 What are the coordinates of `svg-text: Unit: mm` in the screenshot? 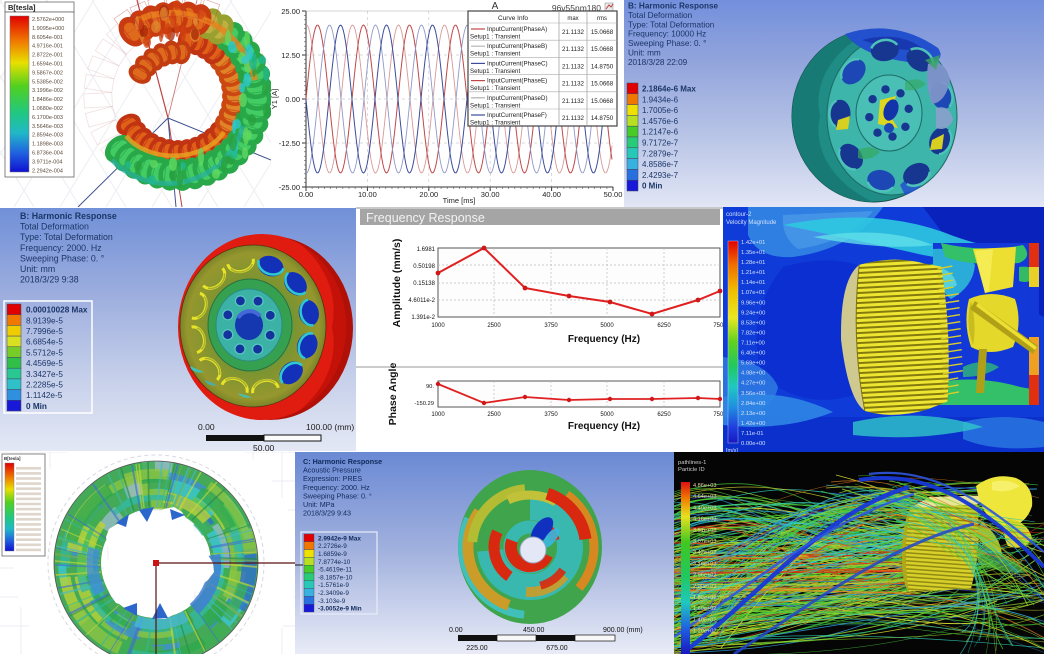 It's located at (37, 269).